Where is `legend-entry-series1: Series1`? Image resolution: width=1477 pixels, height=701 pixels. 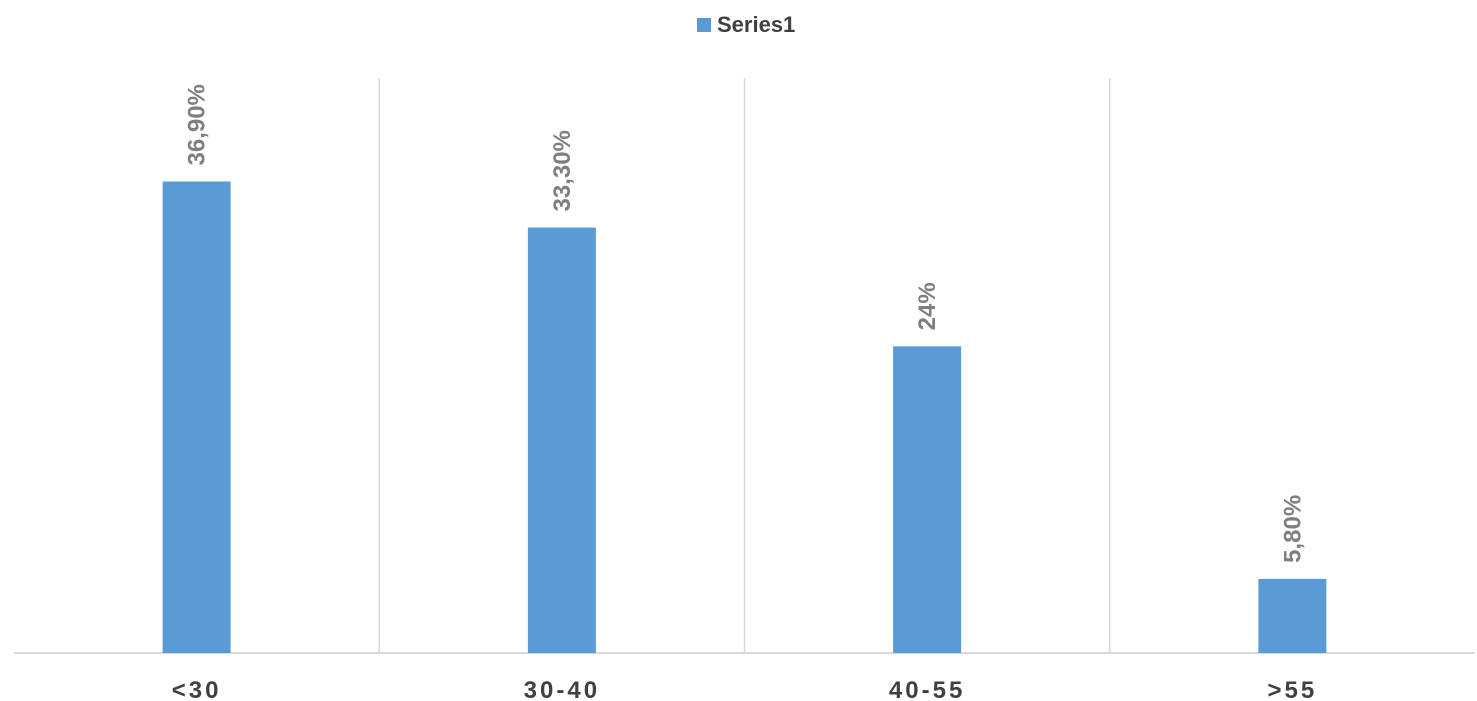 legend-entry-series1: Series1 is located at coordinates (756, 24).